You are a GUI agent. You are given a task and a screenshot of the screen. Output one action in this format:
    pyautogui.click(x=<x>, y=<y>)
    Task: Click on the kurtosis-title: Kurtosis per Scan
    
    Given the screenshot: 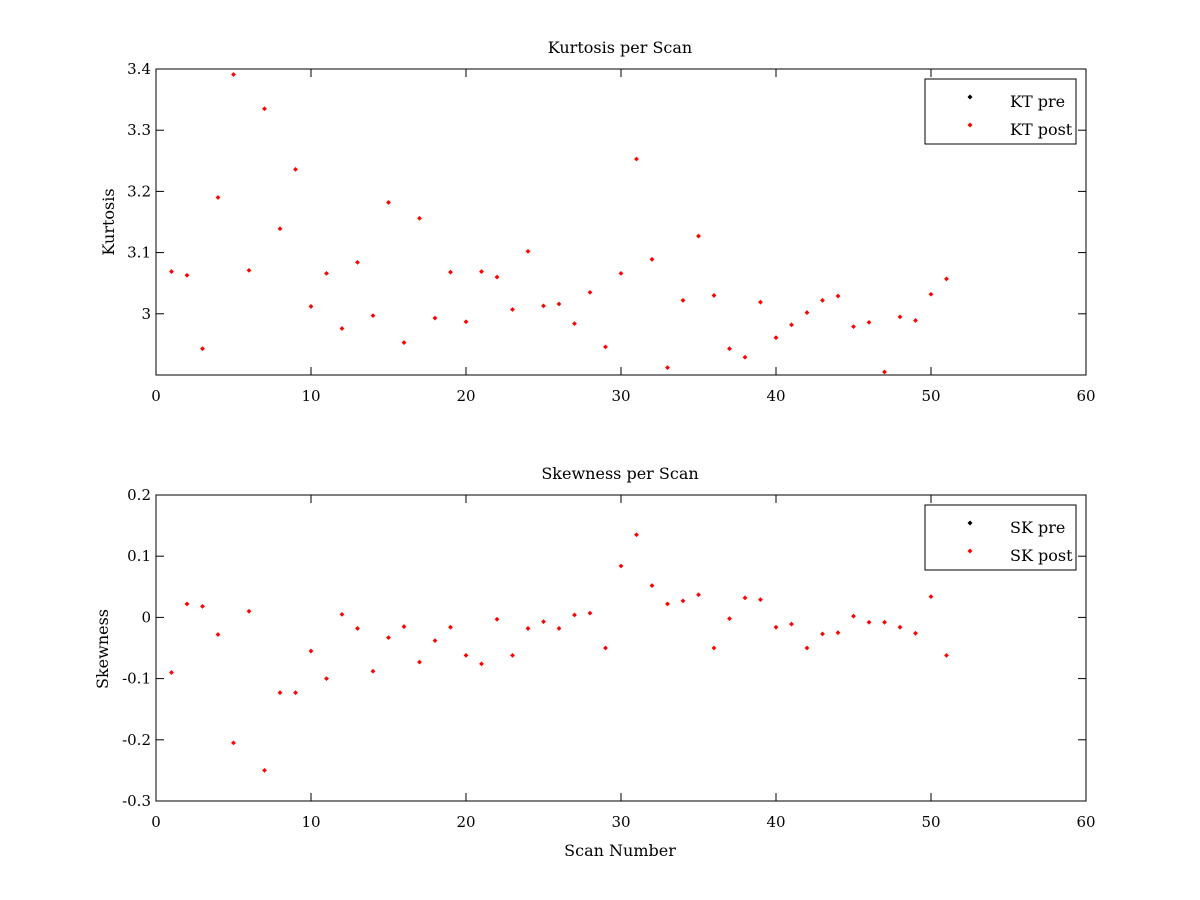 What is the action you would take?
    pyautogui.click(x=620, y=47)
    